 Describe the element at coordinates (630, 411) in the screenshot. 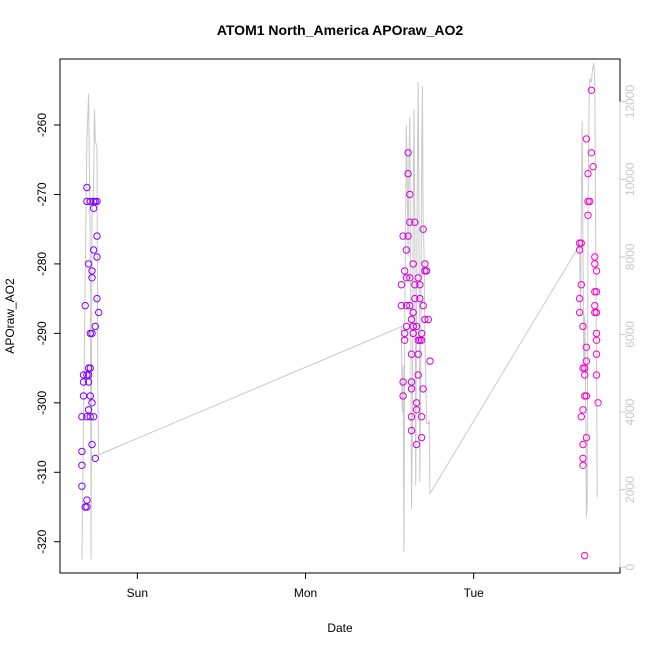

I see `y2-tick-label-2: 4000` at that location.